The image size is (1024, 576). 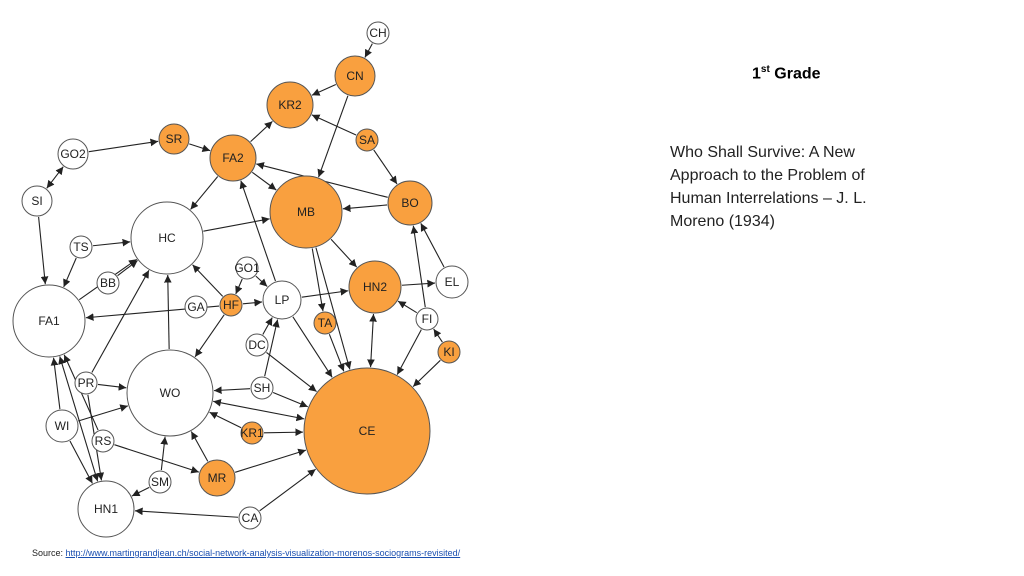 What do you see at coordinates (55, 383) in the screenshot?
I see `edge-wi-fa1` at bounding box center [55, 383].